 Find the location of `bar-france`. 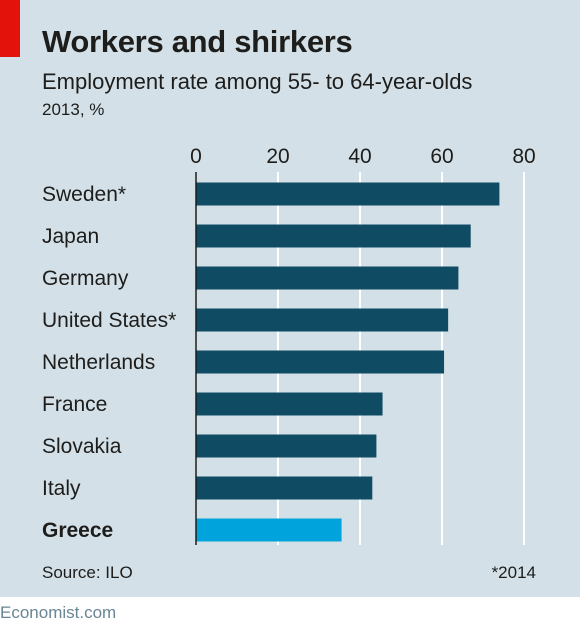

bar-france is located at coordinates (289, 404).